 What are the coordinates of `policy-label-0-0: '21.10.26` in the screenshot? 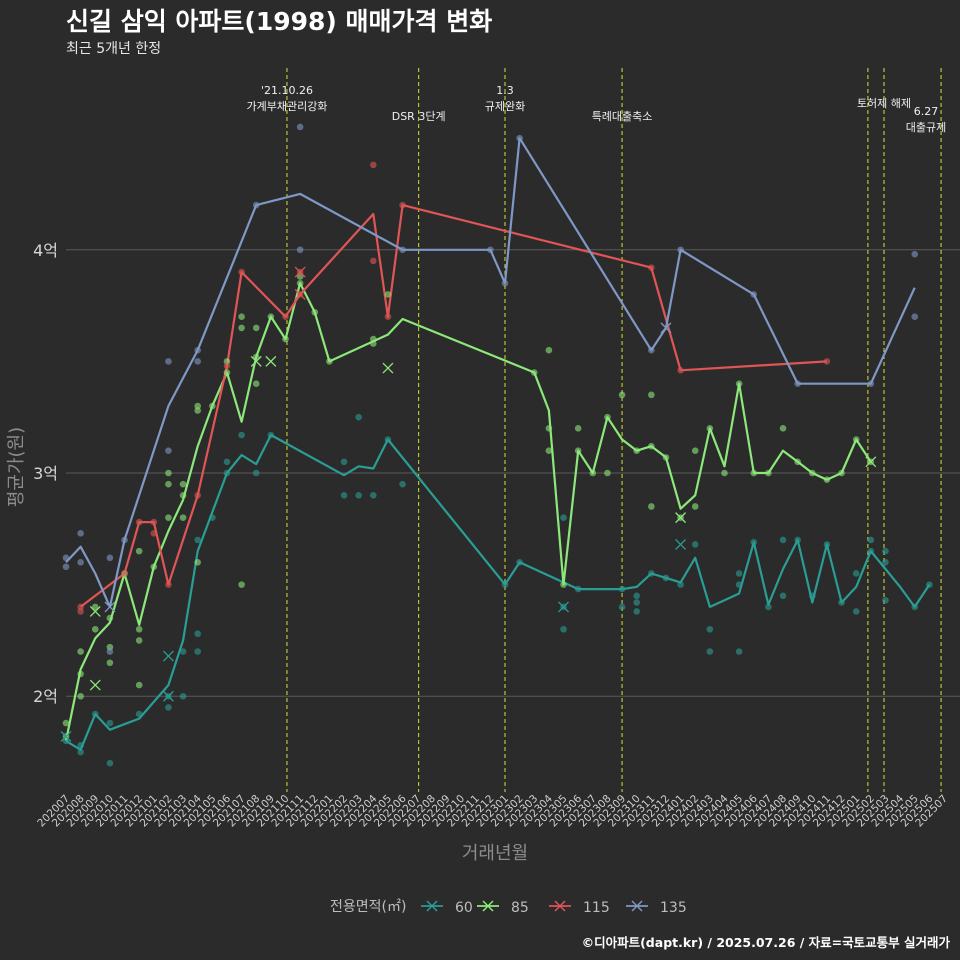 It's located at (287, 90).